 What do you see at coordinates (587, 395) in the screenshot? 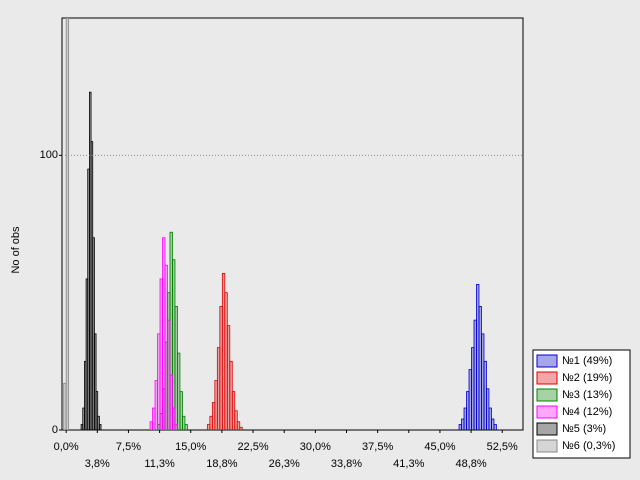
I see `legend-label: №3 (13%)` at bounding box center [587, 395].